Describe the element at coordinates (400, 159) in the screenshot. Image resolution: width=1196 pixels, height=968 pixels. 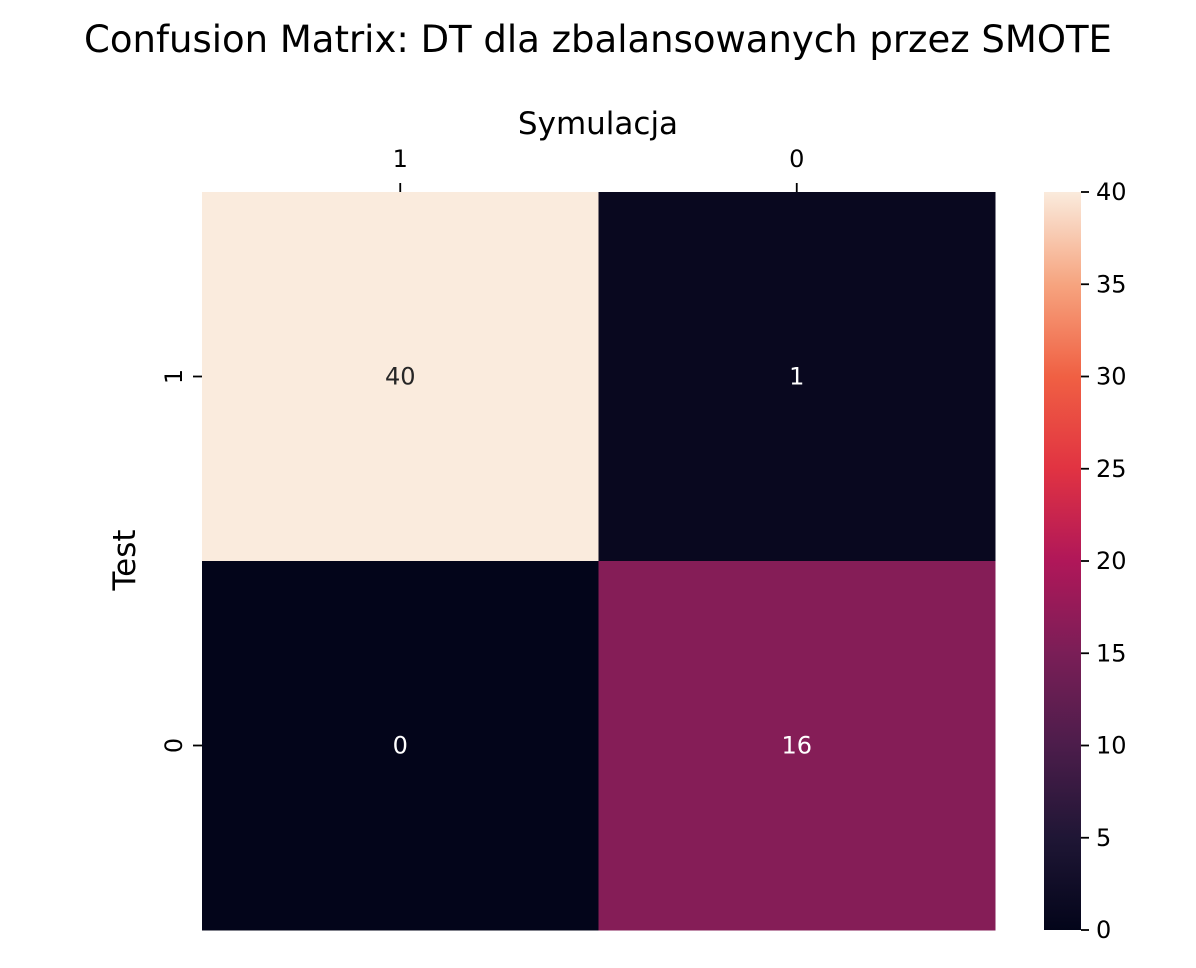
I see `x-tick-label: 1` at that location.